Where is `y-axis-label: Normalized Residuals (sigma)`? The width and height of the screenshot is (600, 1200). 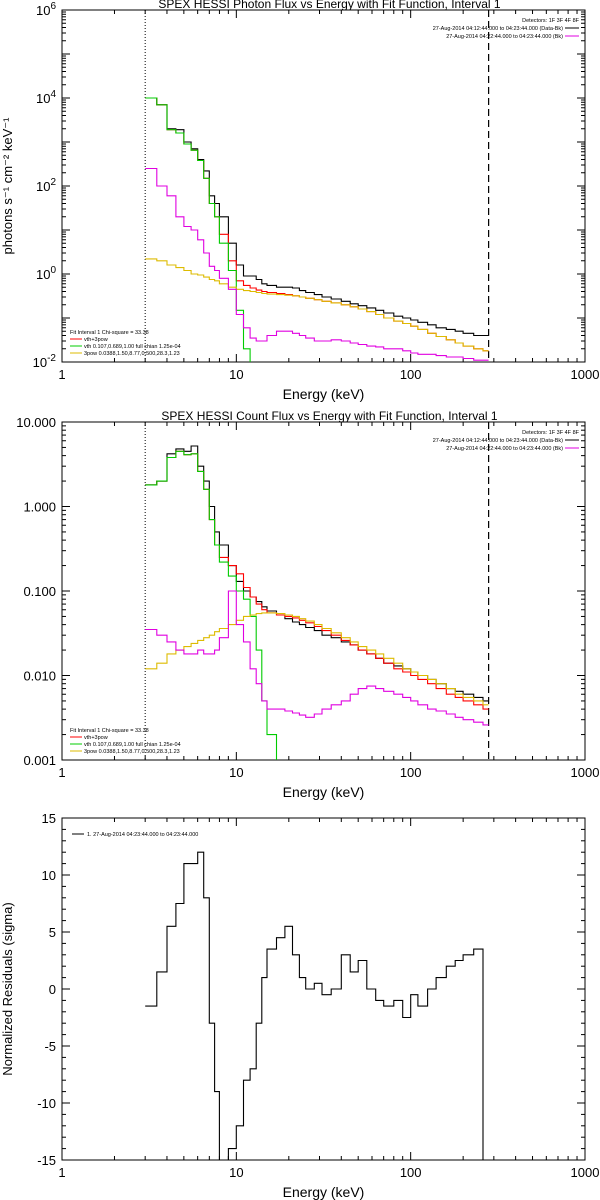
y-axis-label: Normalized Residuals (sigma) is located at coordinates (7, 988).